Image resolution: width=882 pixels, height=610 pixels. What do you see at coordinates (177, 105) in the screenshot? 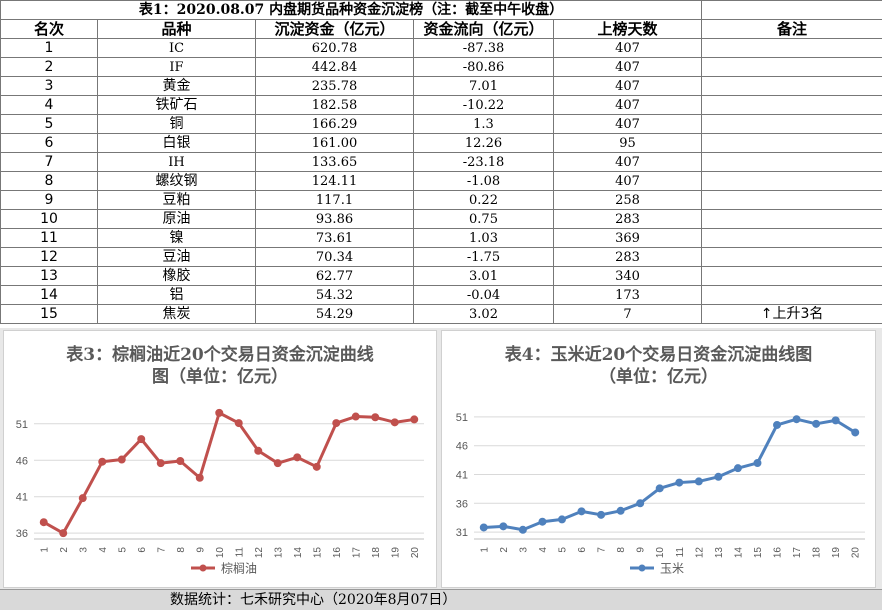
I see `cell-variety: 铁矿石` at bounding box center [177, 105].